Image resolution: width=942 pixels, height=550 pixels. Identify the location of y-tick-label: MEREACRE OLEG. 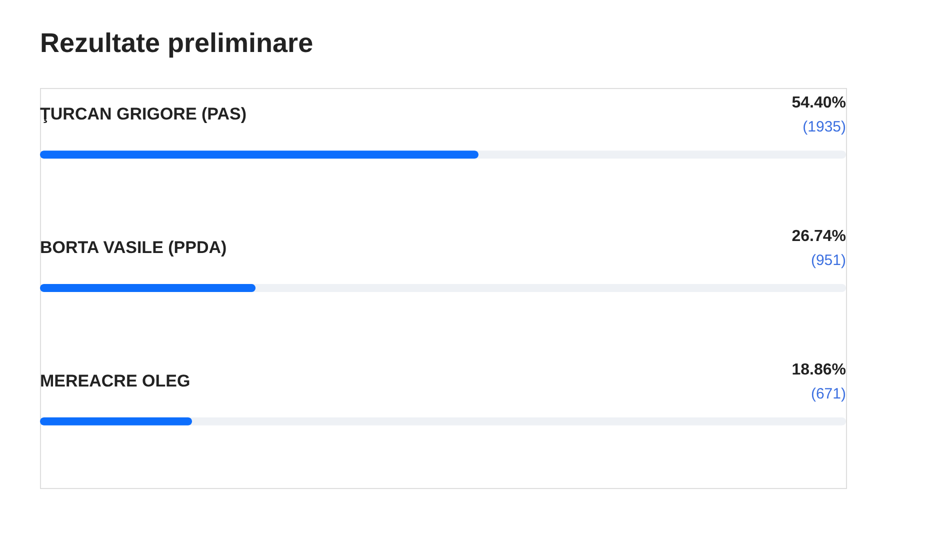
(115, 380).